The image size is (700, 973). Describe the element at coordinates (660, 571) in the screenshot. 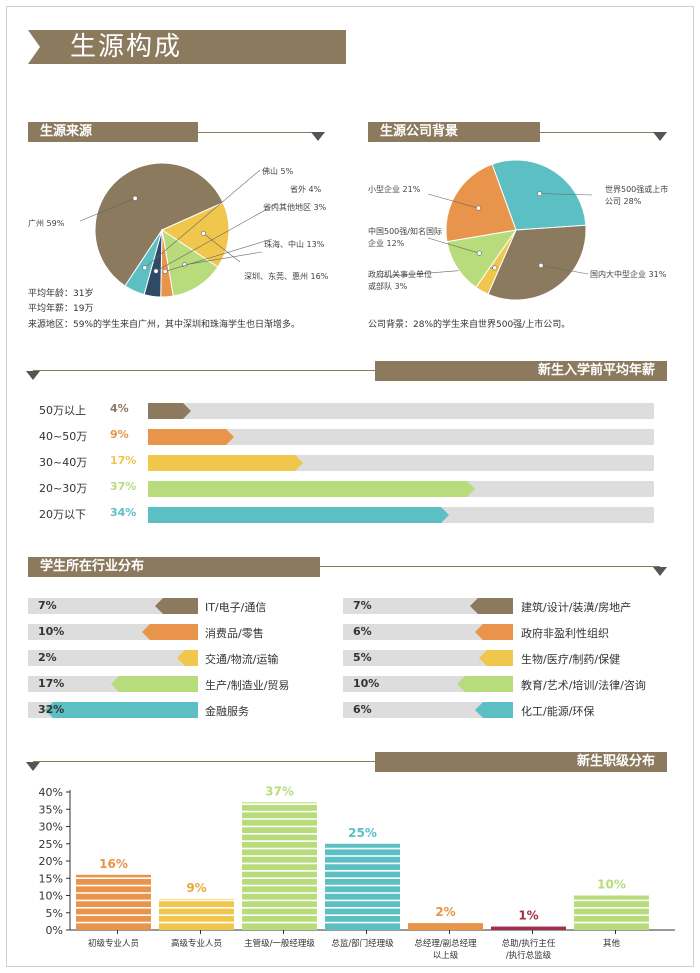

I see `industry-arrow-icon` at that location.